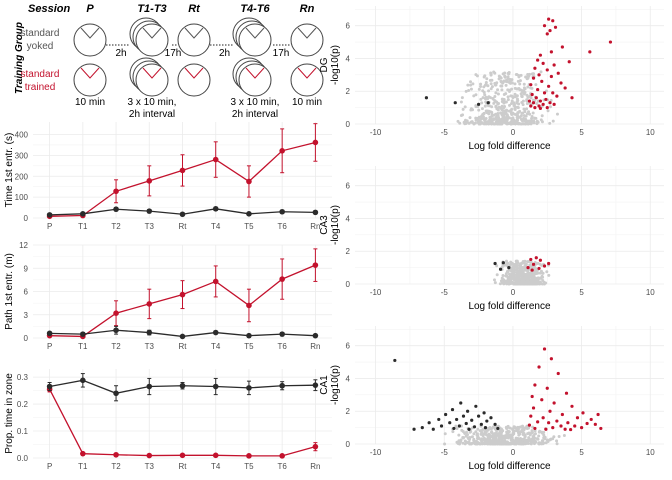 The height and width of the screenshot is (480, 672). I want to click on duration-label: 2h interval, so click(255, 114).